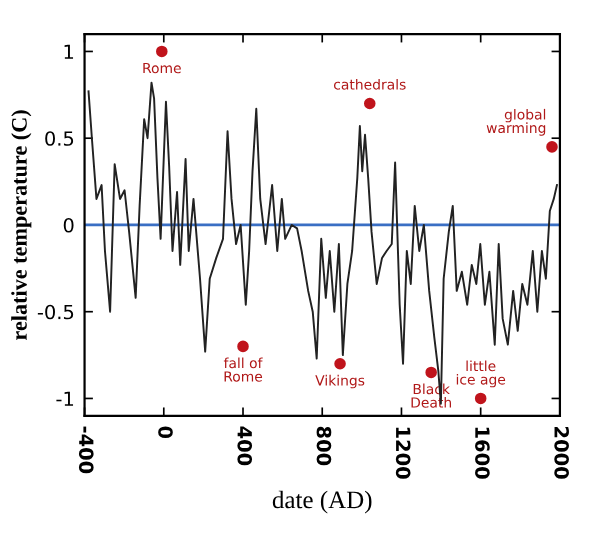 The image size is (604, 550). What do you see at coordinates (86, 450) in the screenshot?
I see `x-tick-label: -400` at bounding box center [86, 450].